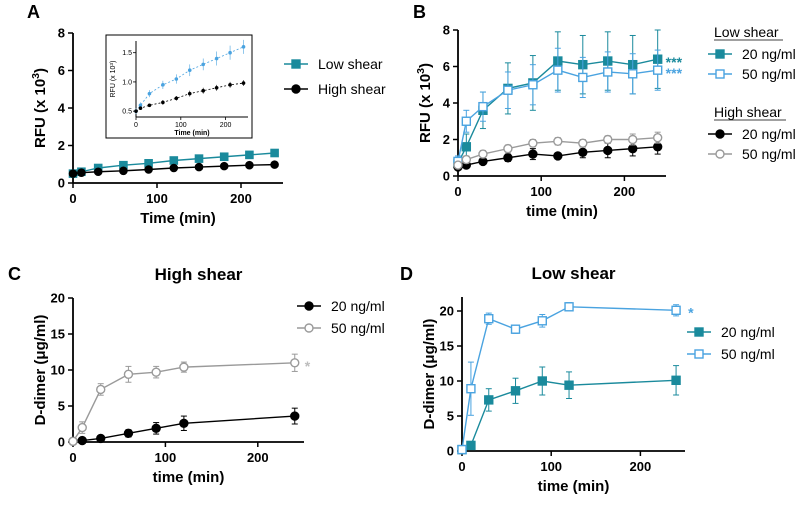 This screenshot has height=509, width=796. What do you see at coordinates (113, 79) in the screenshot?
I see `inset-y-axis-label: RFU (x 103)` at bounding box center [113, 79].